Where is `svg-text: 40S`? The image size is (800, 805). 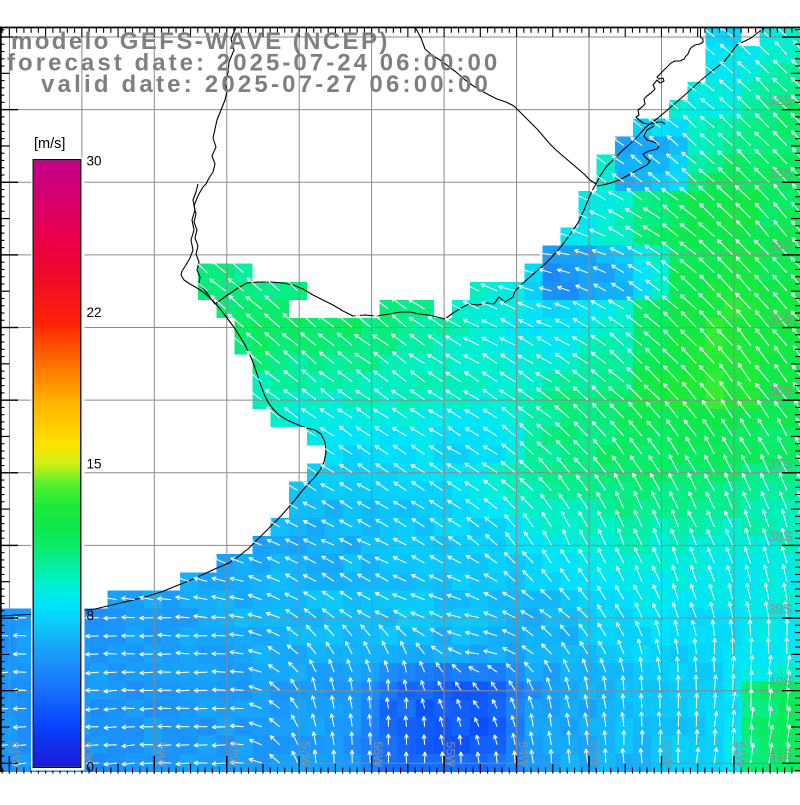 svg-text: 40S is located at coordinates (780, 681).